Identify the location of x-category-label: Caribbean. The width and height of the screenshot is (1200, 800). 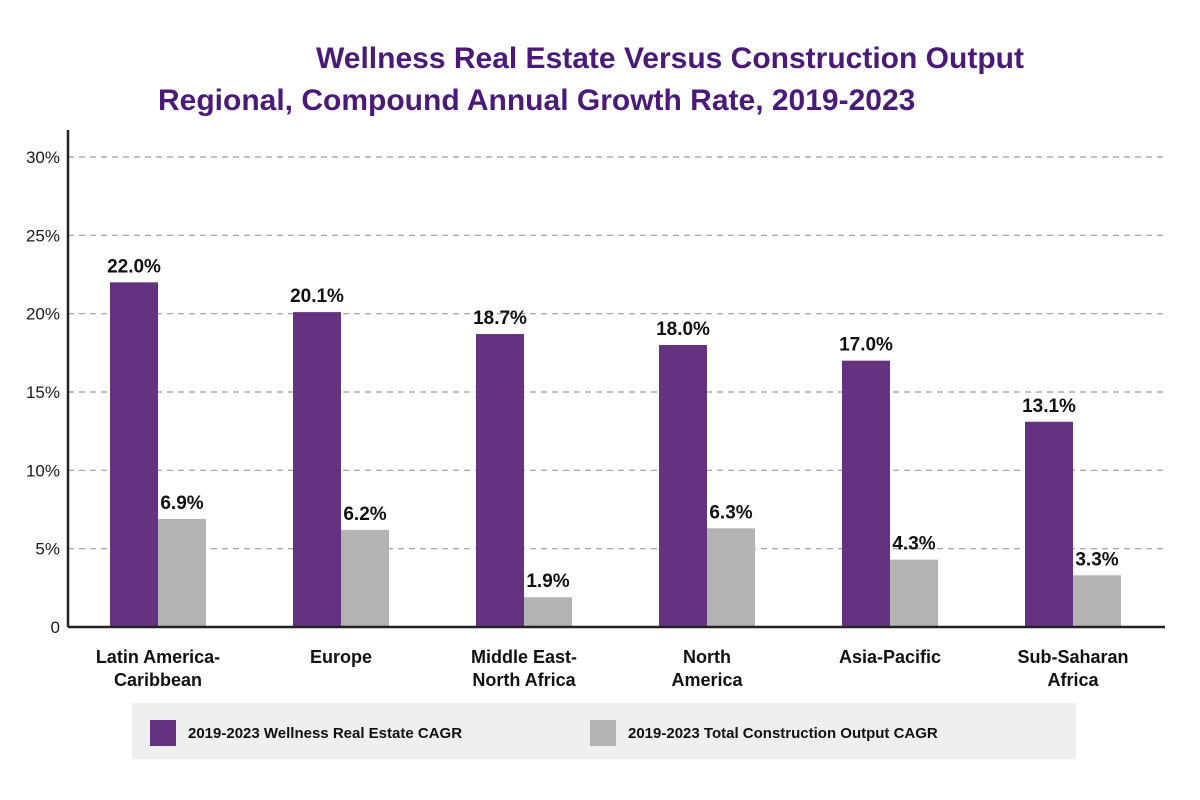
(158, 680).